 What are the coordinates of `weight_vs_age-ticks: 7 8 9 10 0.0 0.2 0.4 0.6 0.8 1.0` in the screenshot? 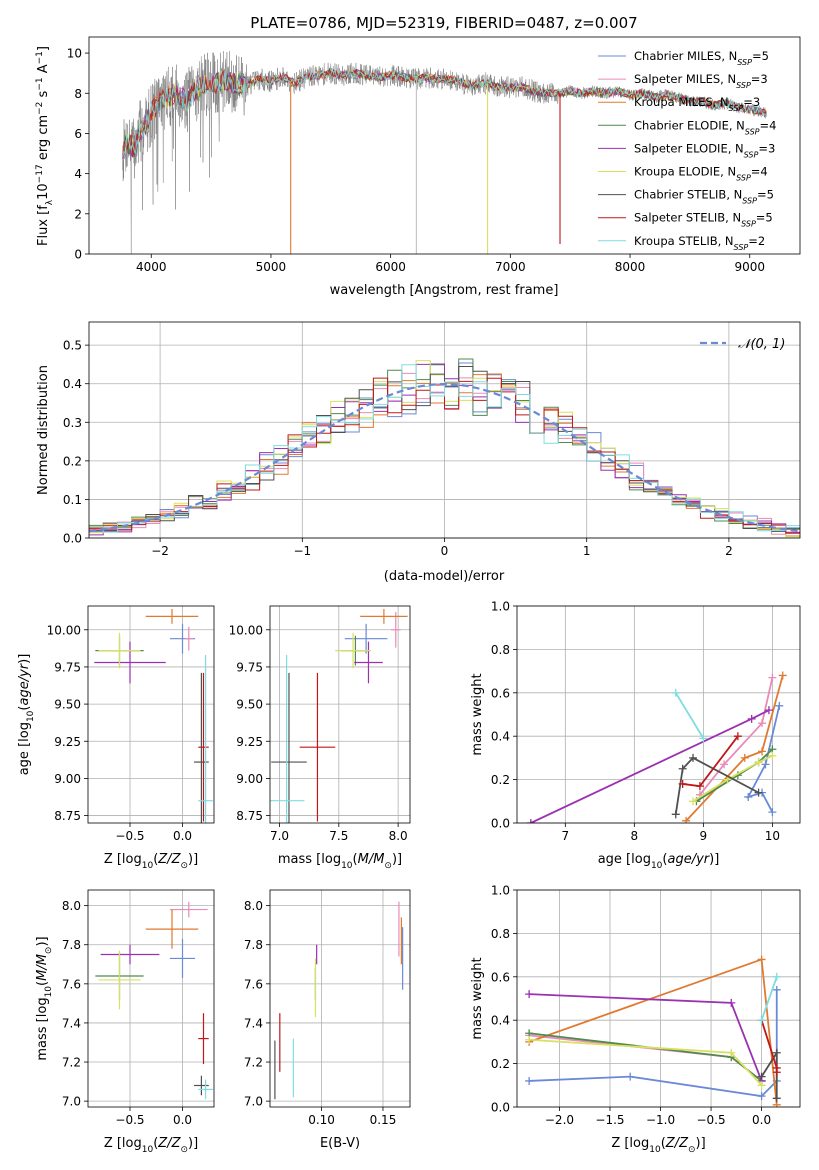 It's located at (635, 722).